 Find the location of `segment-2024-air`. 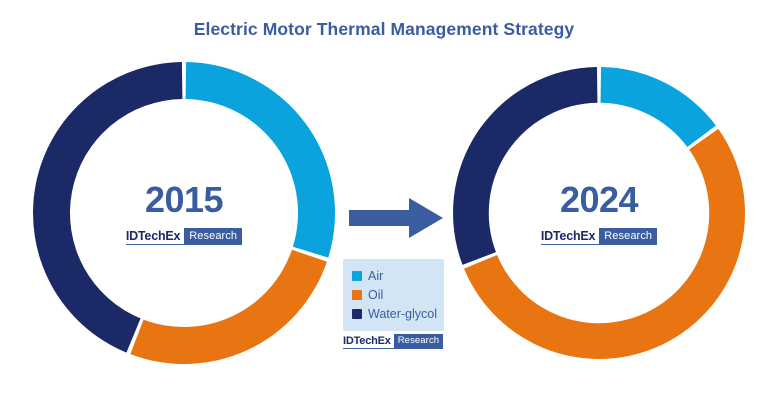

segment-2024-air is located at coordinates (658, 107).